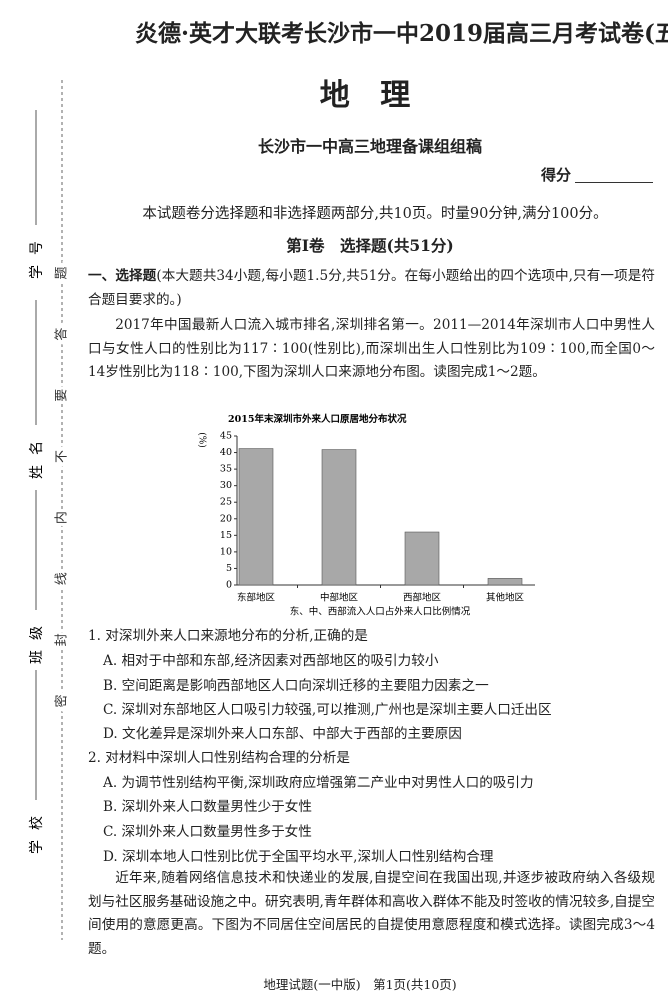 The height and width of the screenshot is (1004, 668). Describe the element at coordinates (401, 33) in the screenshot. I see `exam-title: 炎德·英才大联考长沙市一中2019届高三月考试卷(五)` at that location.